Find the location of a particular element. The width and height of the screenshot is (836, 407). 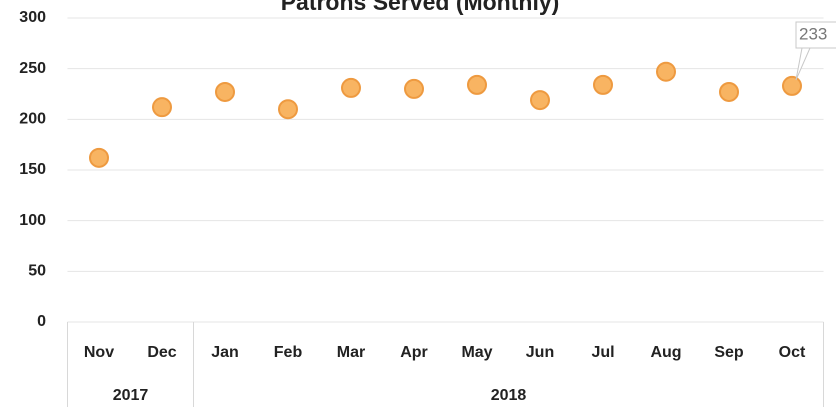

y-tick-label: 0 is located at coordinates (41, 321).